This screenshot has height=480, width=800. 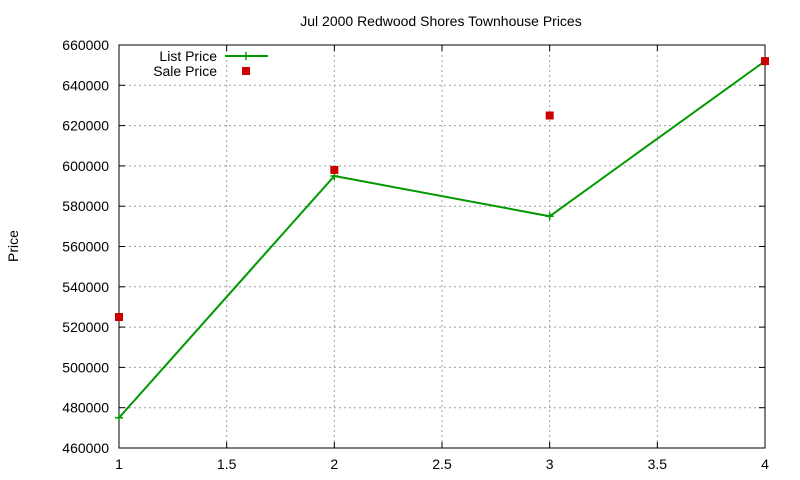 I want to click on x-tick-labels: 1 1.5 2 2.5 3 3.5 4, so click(x=442, y=464).